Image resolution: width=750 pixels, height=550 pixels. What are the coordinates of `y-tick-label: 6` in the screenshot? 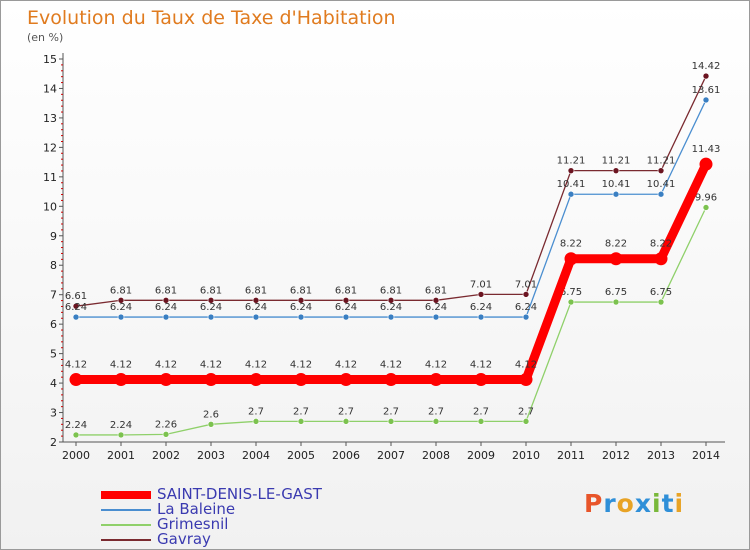 It's located at (53, 324).